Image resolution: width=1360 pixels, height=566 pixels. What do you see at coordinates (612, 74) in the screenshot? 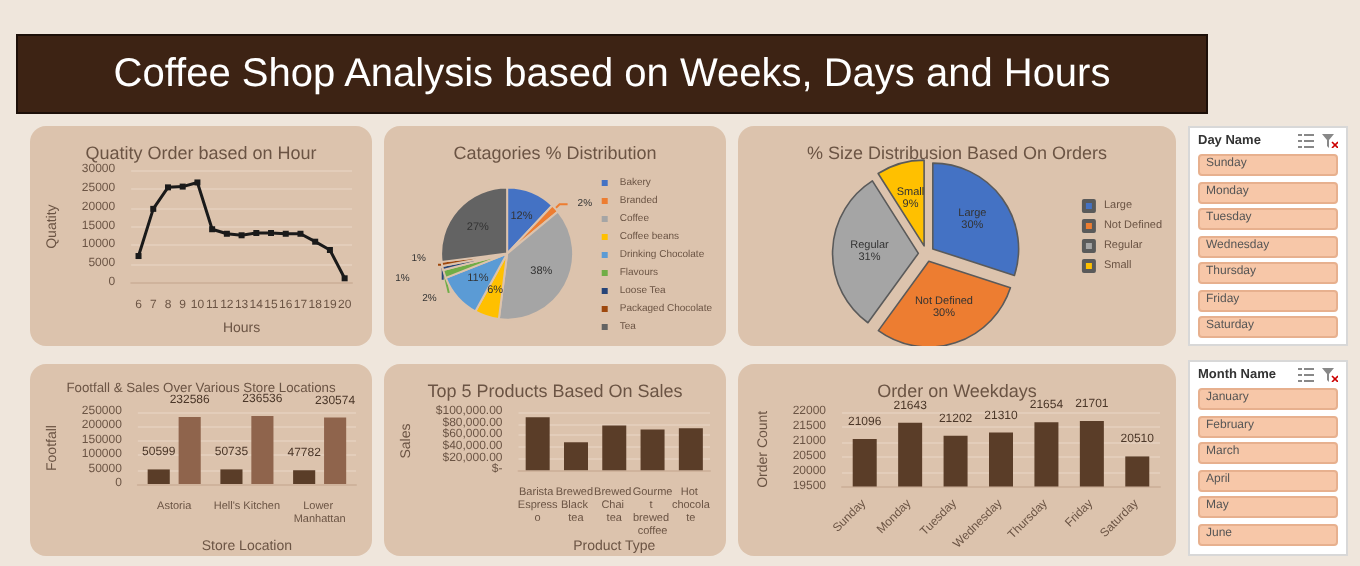
I see `text: Coffee Shop Analysis based on Weeks, Days and Hours` at bounding box center [612, 74].